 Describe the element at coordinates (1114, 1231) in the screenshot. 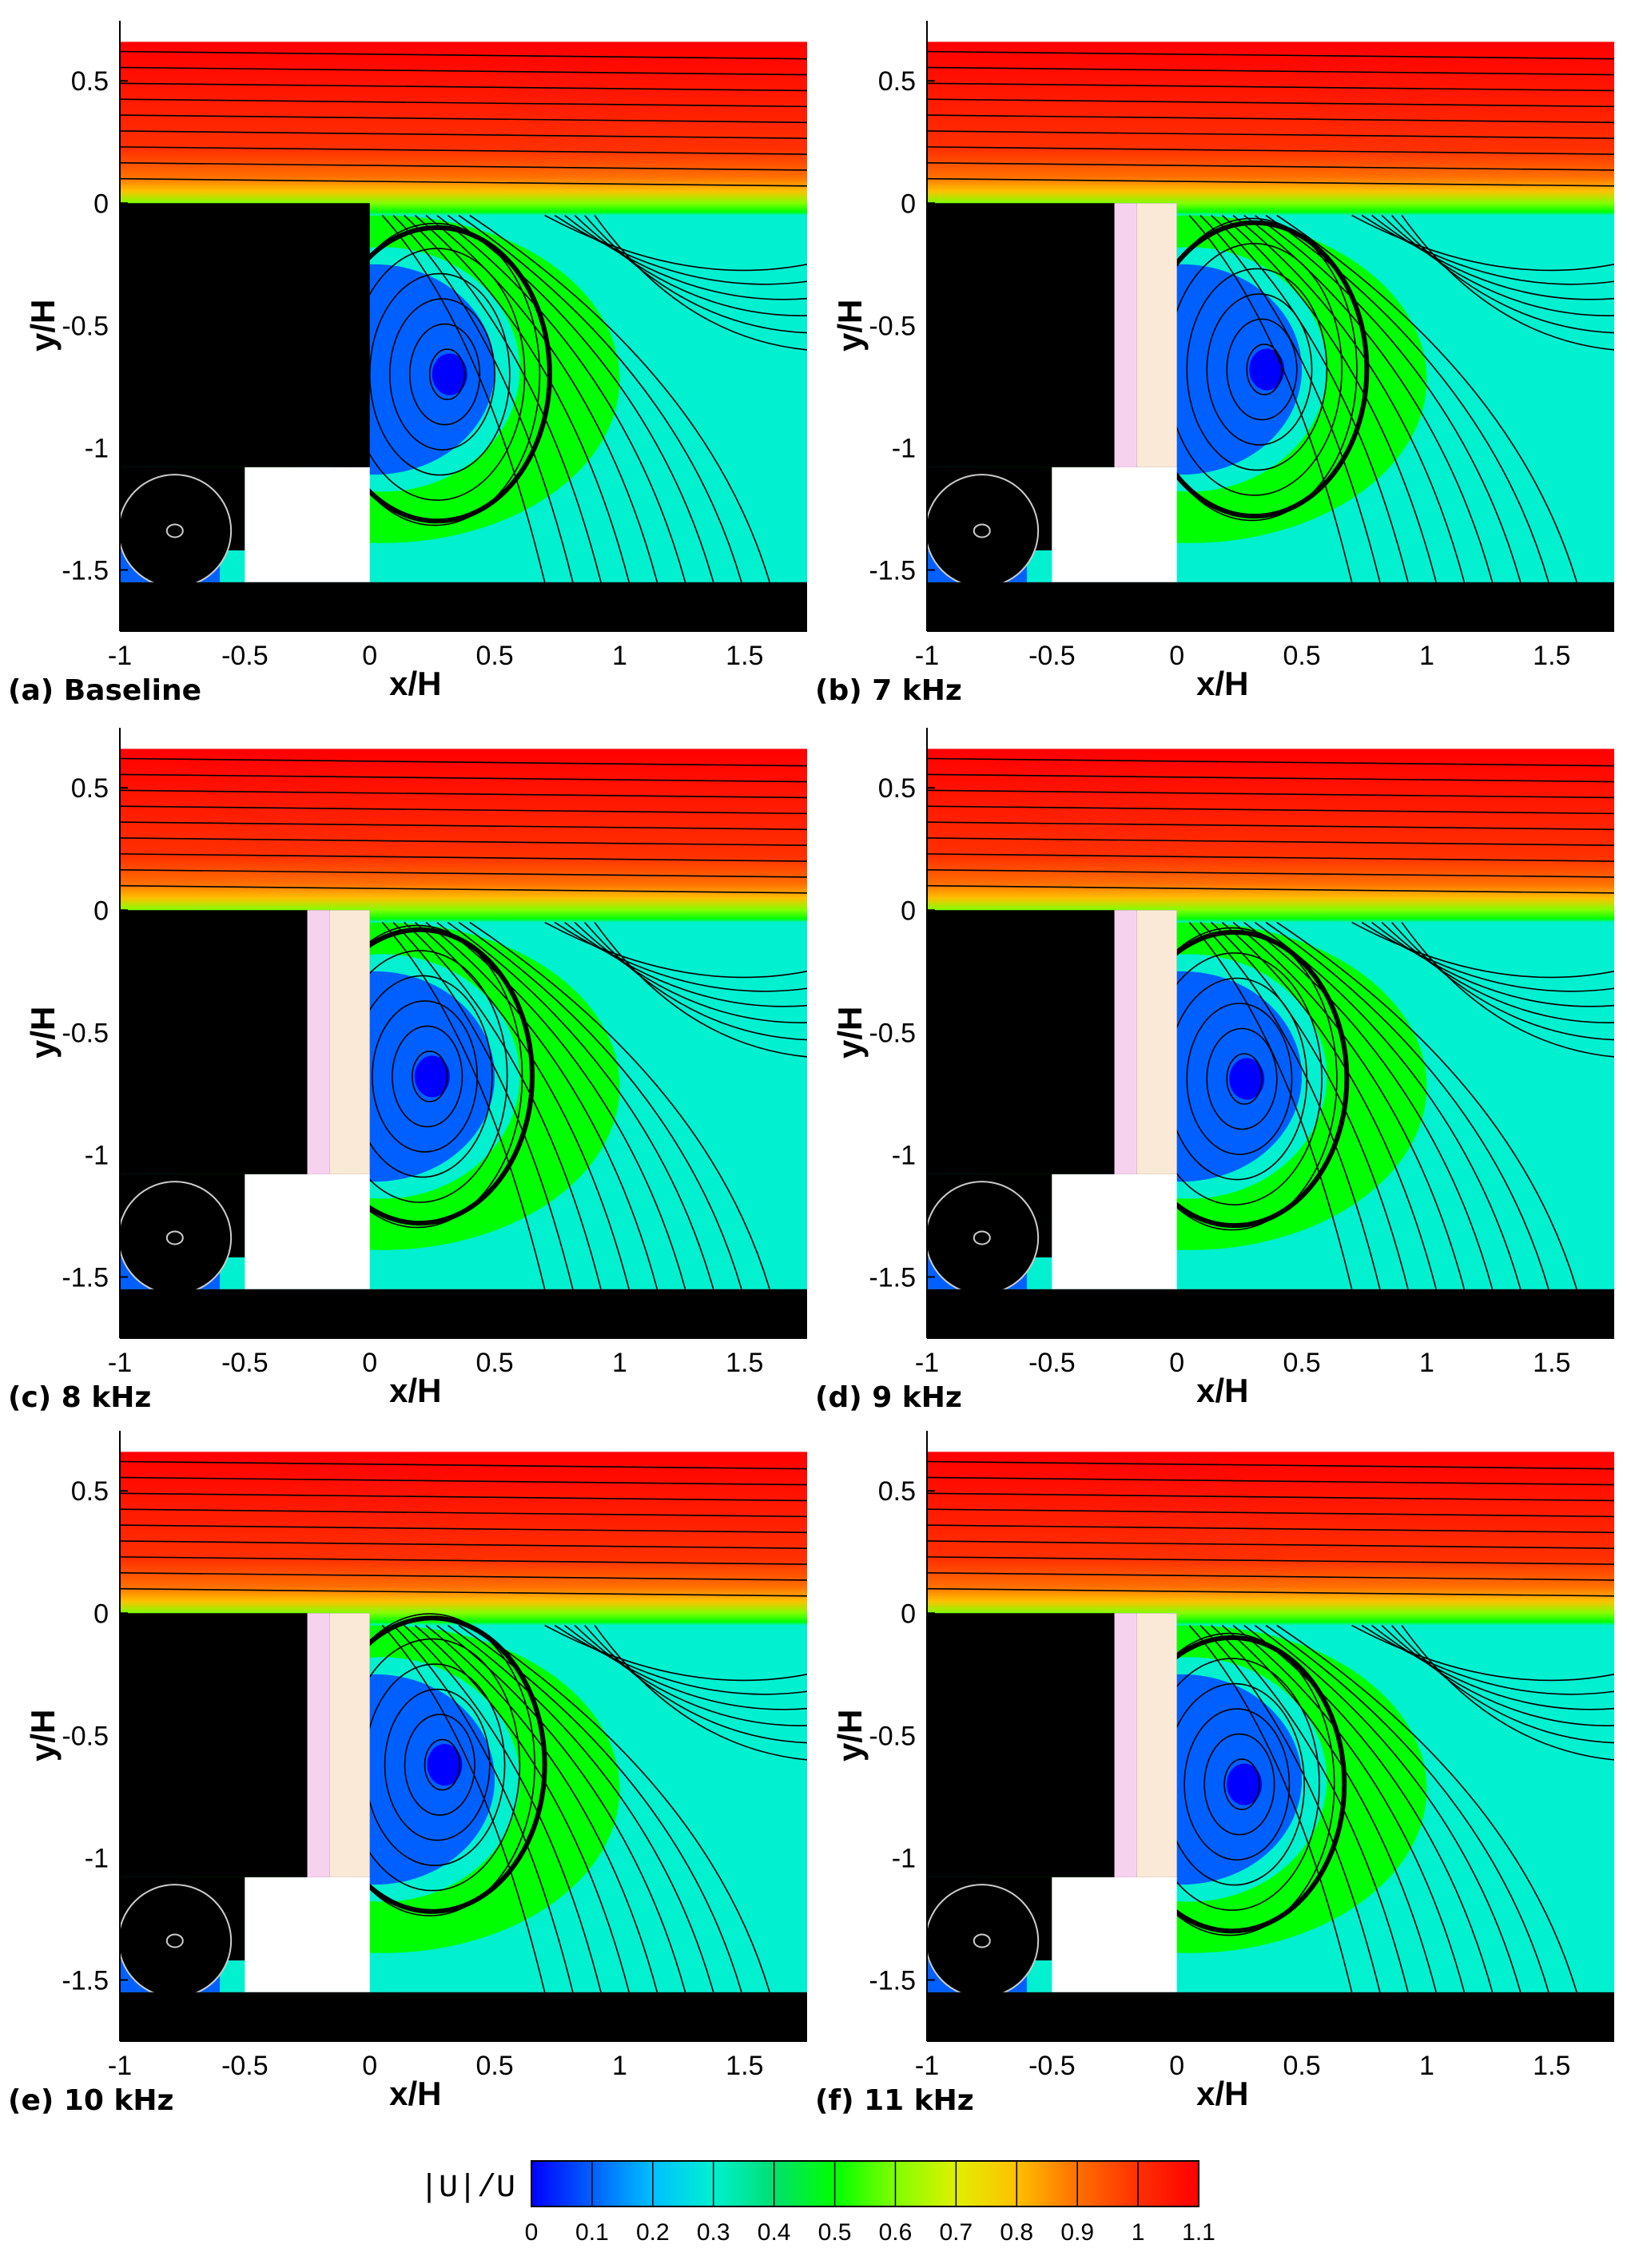

I see `masked-region` at that location.